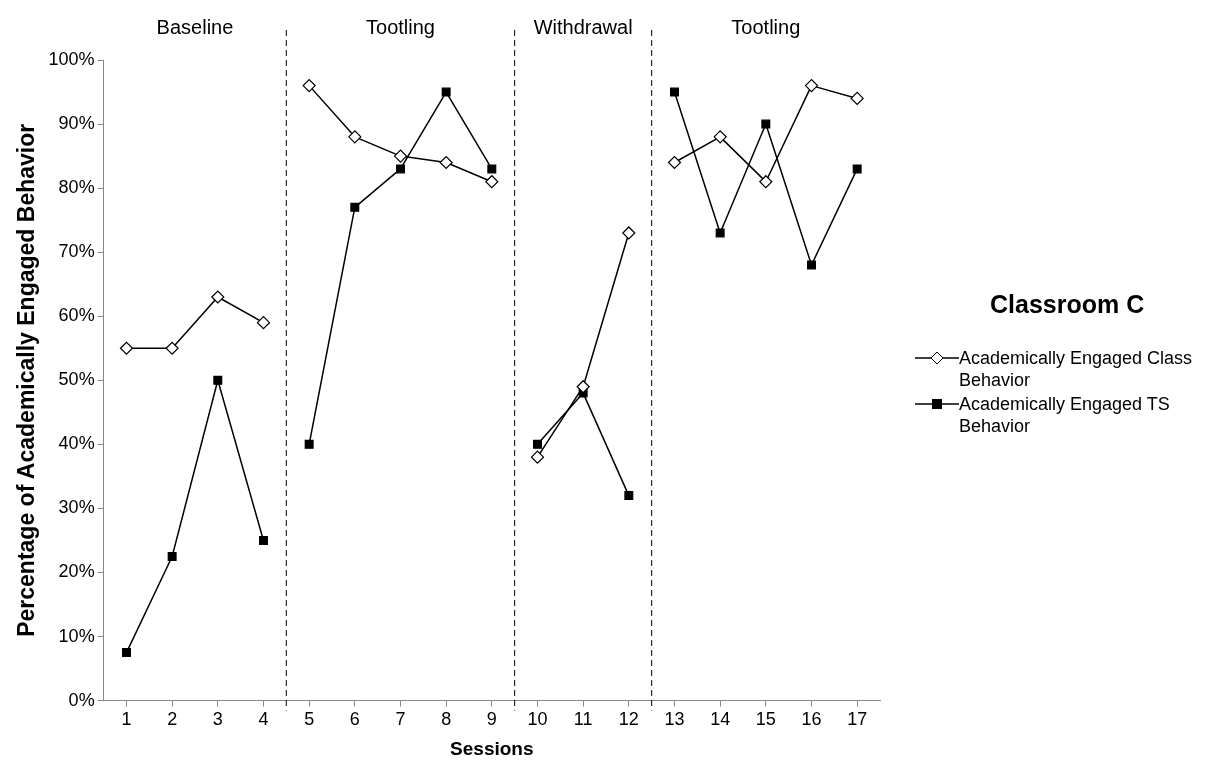  What do you see at coordinates (76, 635) in the screenshot?
I see `y-tick-label: 10%` at bounding box center [76, 635].